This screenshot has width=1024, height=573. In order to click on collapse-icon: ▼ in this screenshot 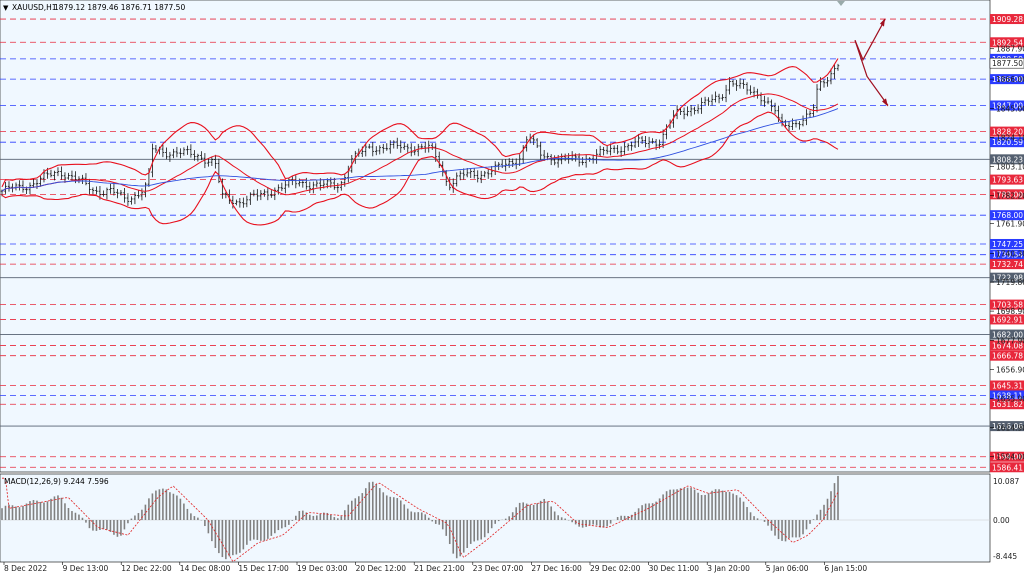, I will do `click(6, 8)`.